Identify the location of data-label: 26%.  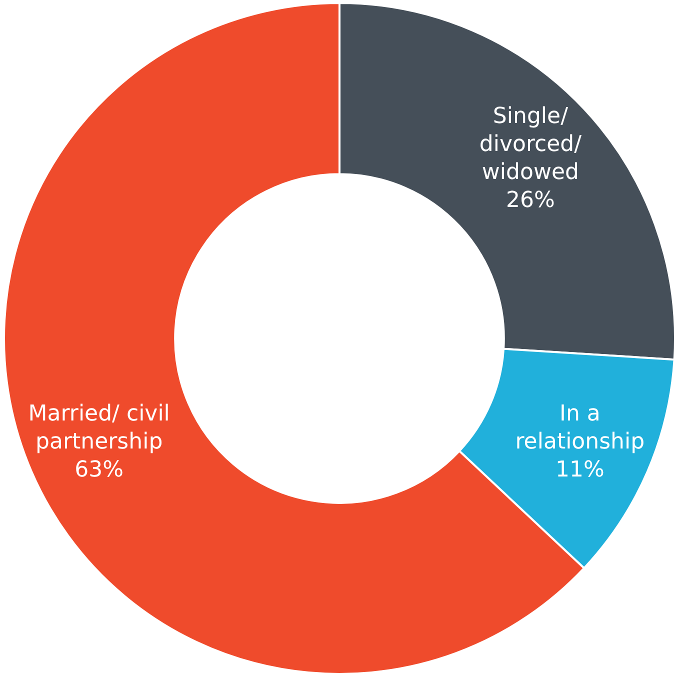
(530, 200).